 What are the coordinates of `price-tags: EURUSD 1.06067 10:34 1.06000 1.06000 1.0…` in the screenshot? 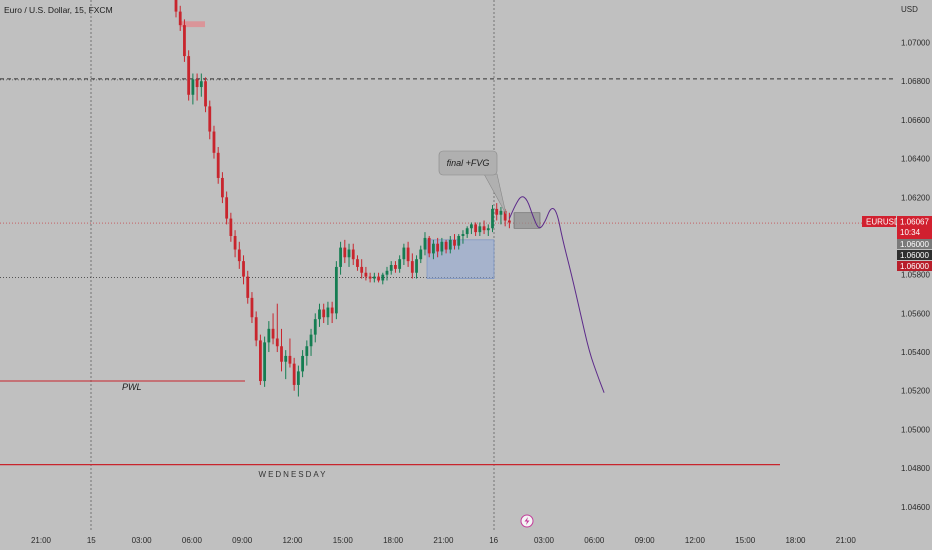 It's located at (897, 243).